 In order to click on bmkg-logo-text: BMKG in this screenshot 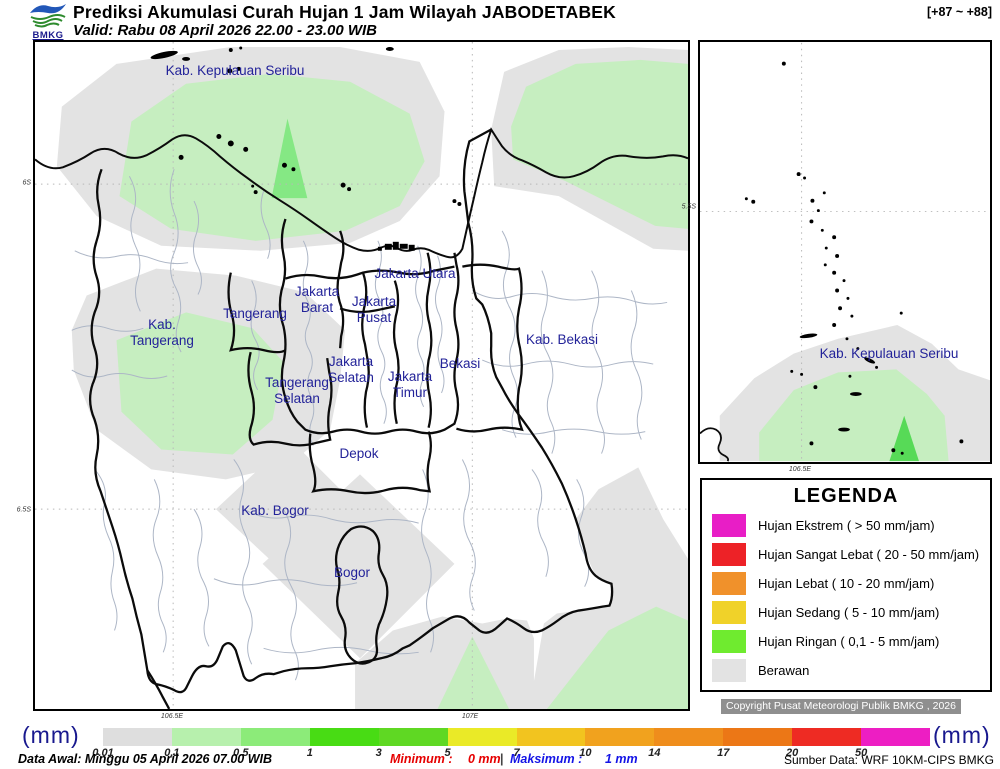, I will do `click(48, 35)`.